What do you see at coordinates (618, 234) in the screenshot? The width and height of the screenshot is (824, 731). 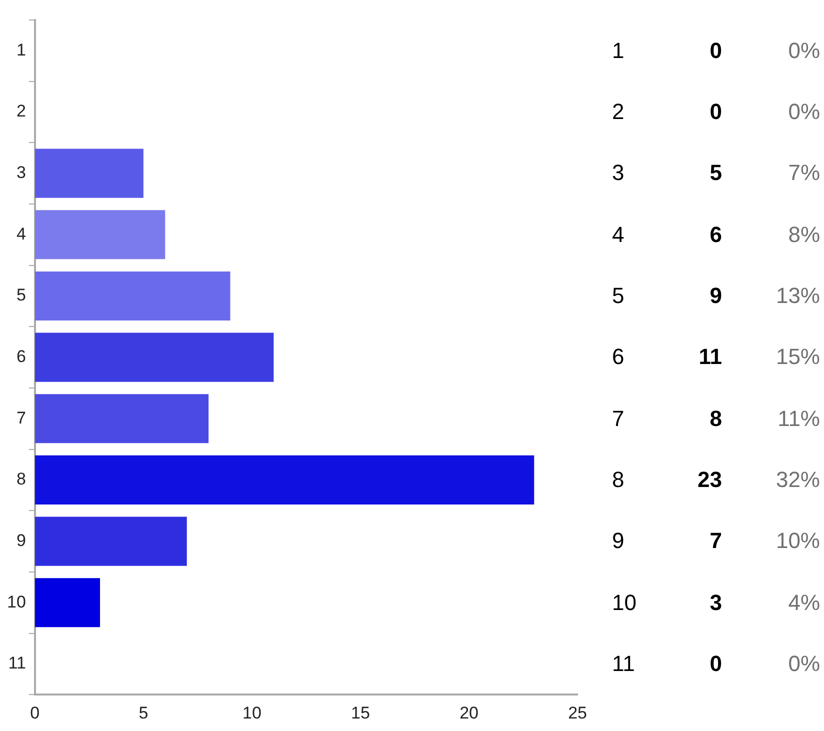 I see `category-label: 4` at bounding box center [618, 234].